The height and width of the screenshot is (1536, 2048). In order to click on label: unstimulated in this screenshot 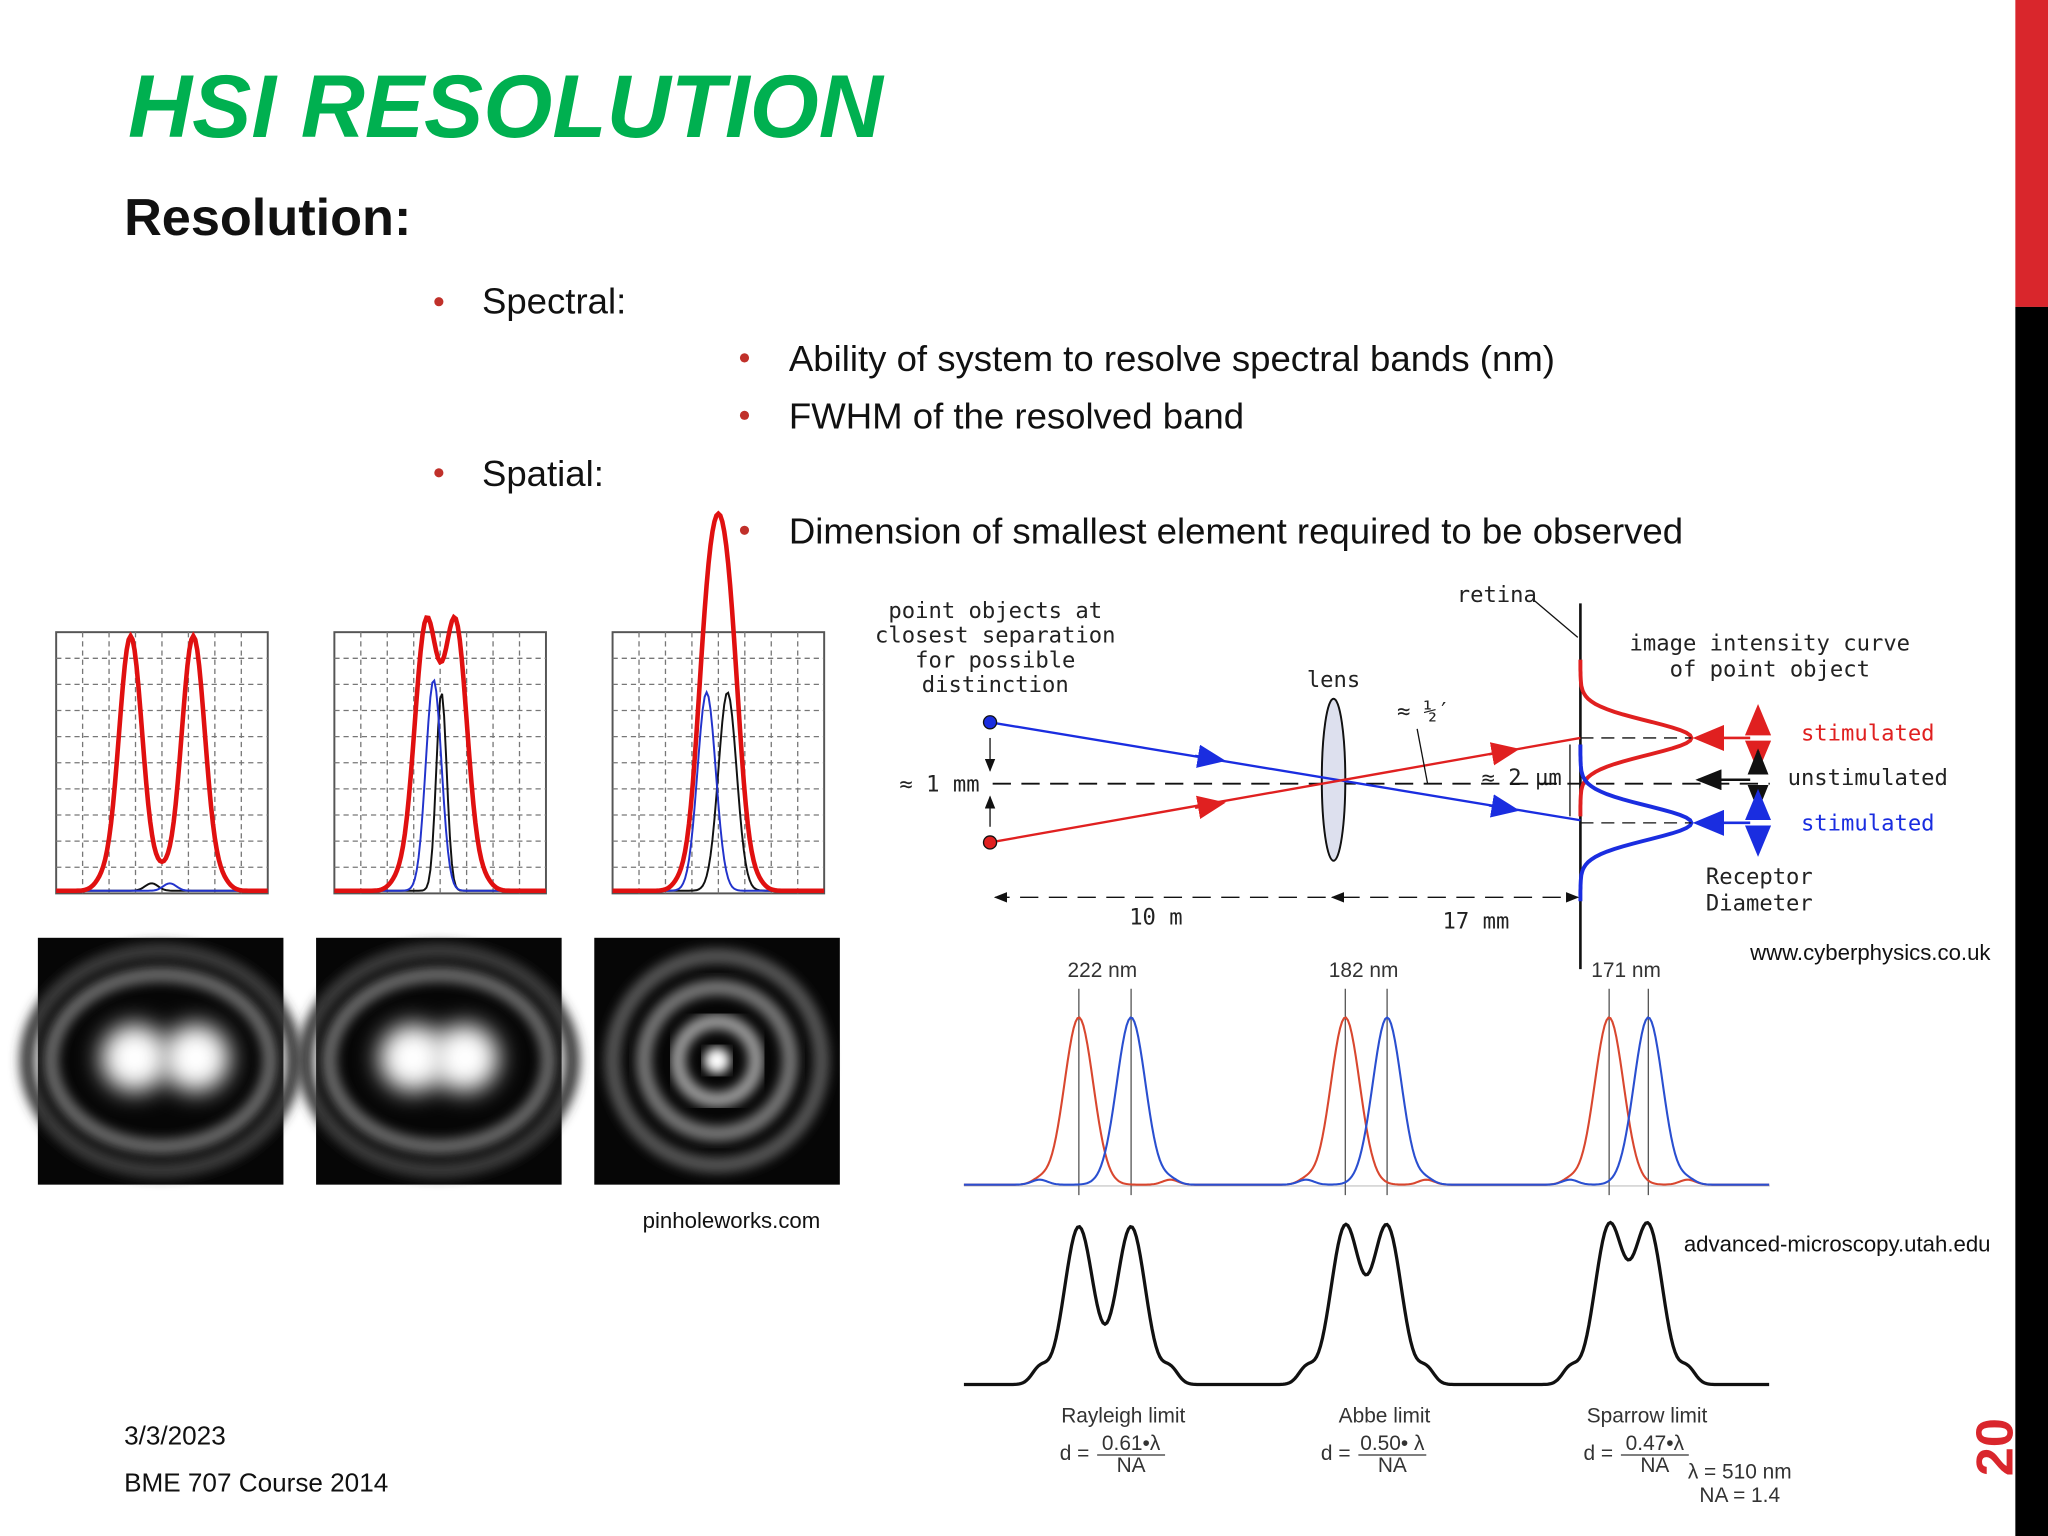, I will do `click(1868, 778)`.